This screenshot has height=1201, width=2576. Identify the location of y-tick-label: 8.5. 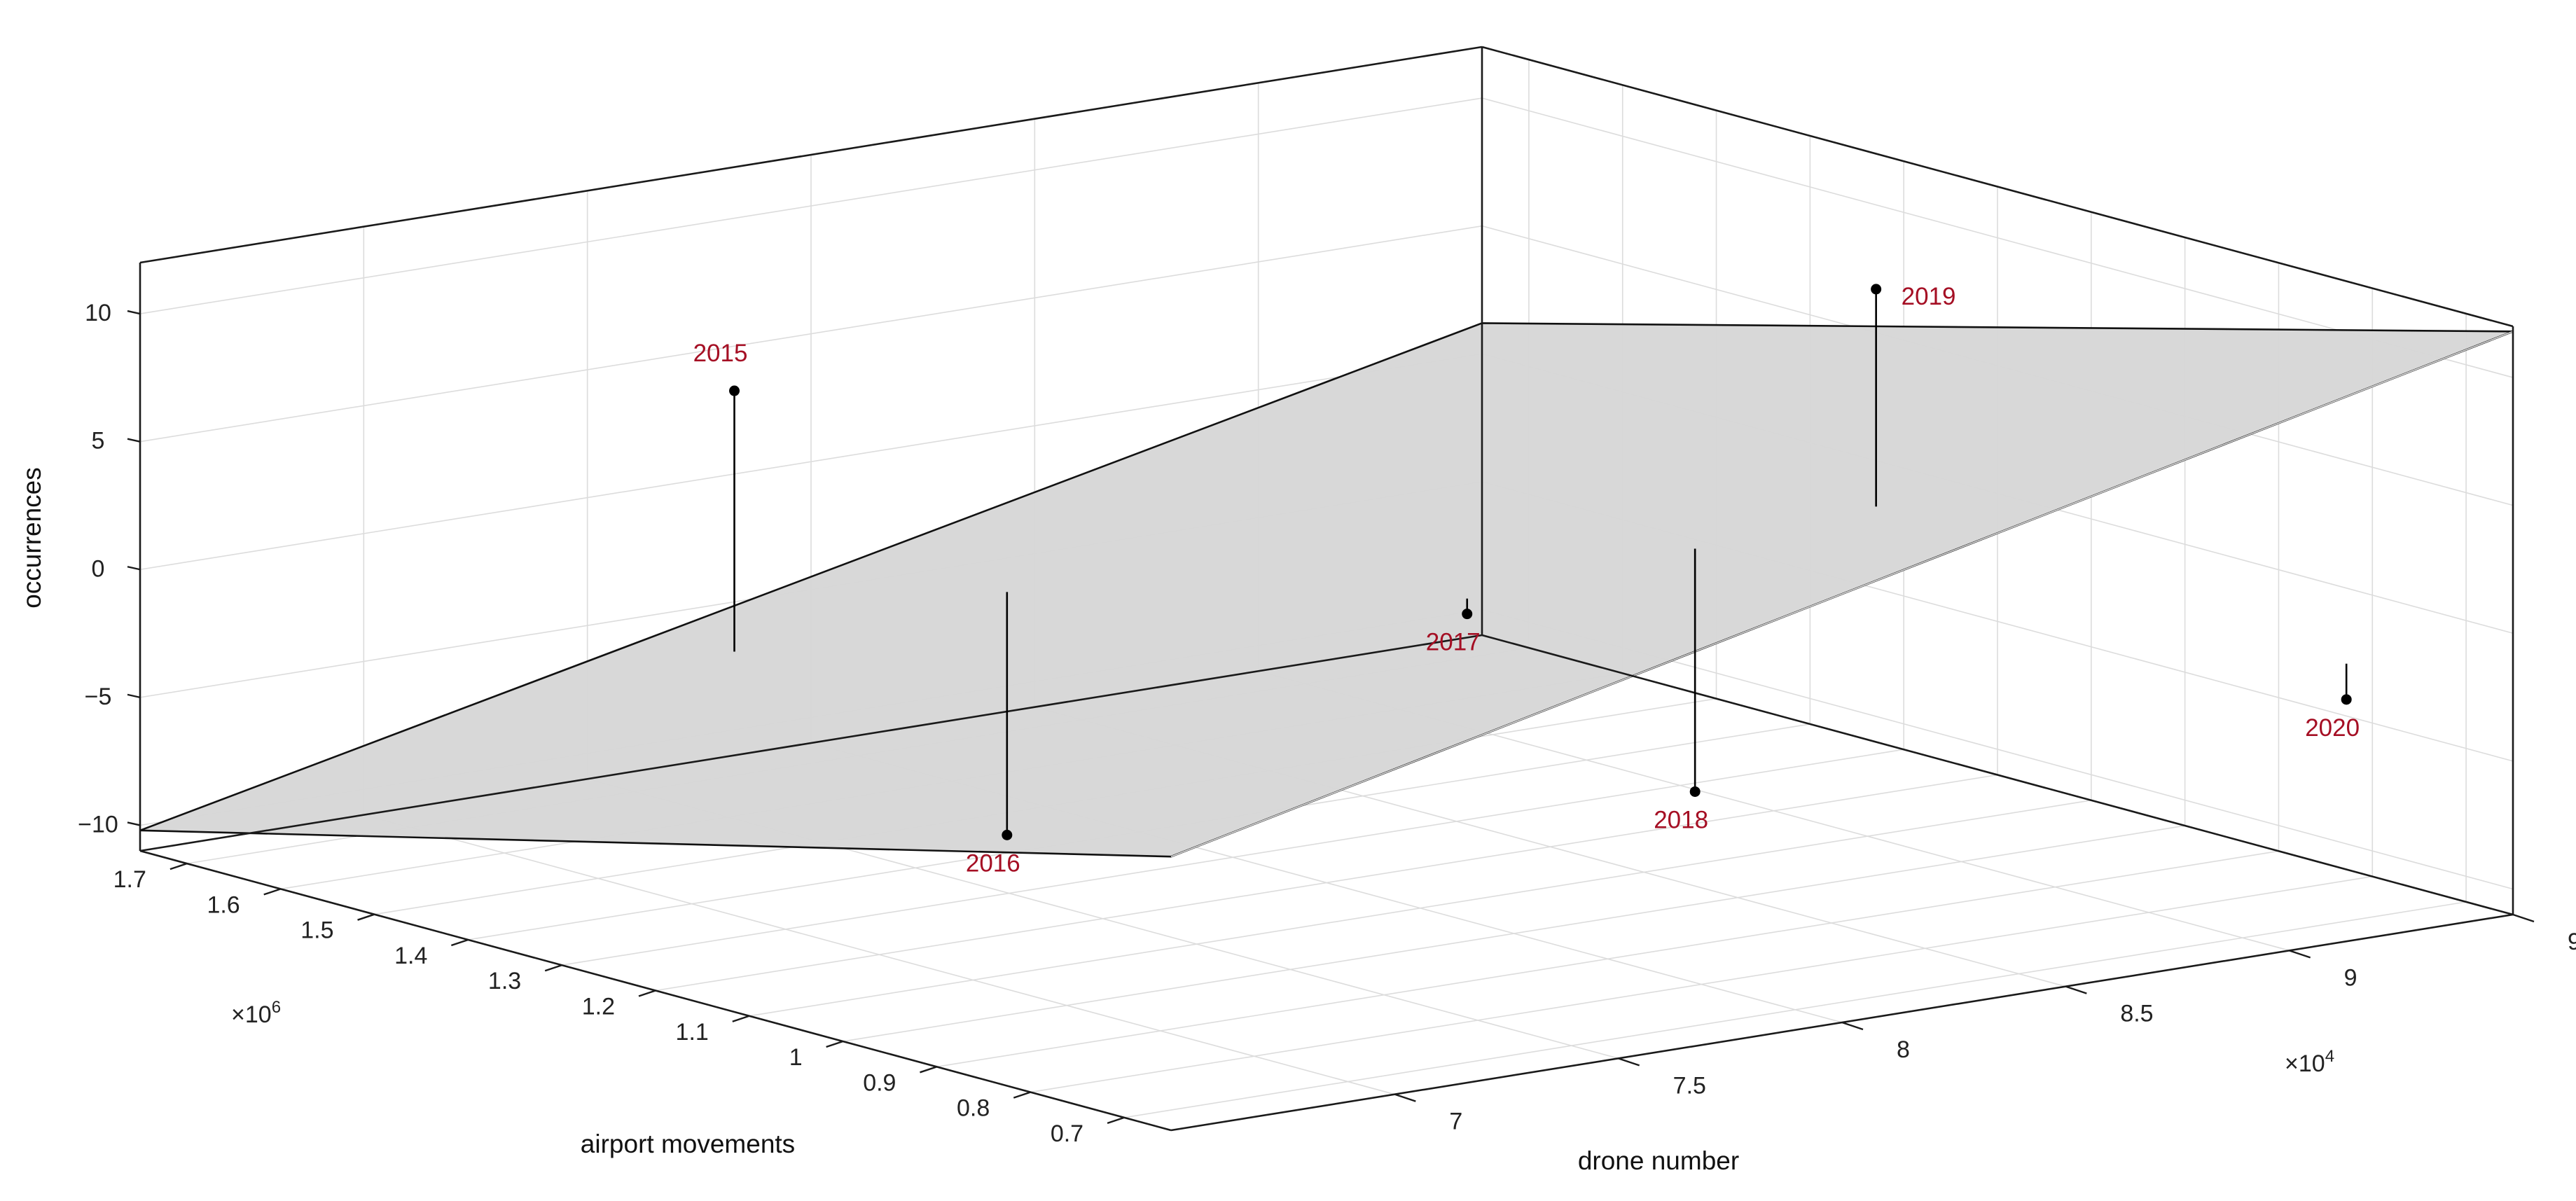
(2136, 1014).